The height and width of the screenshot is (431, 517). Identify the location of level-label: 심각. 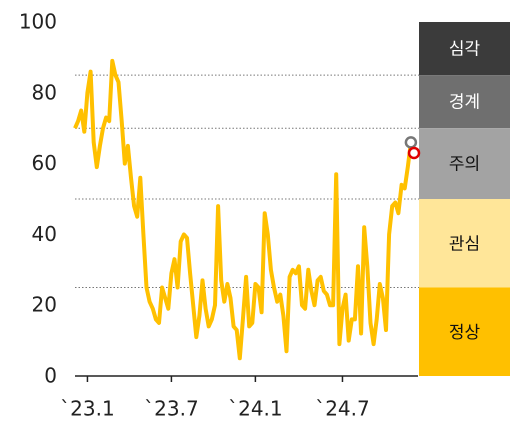
(465, 50).